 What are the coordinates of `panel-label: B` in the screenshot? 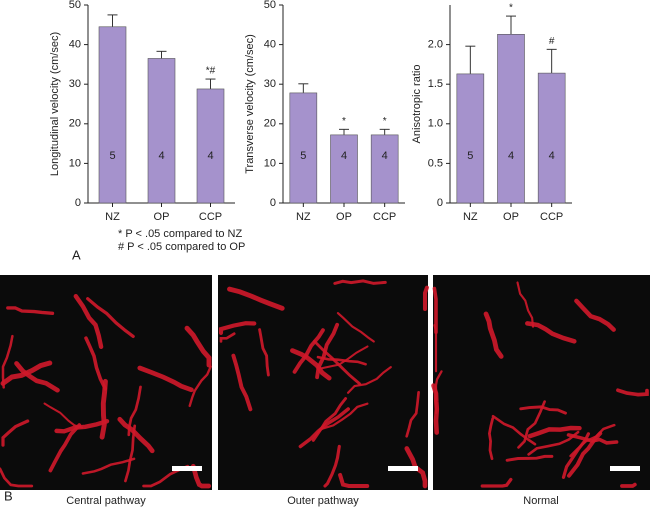 It's located at (8, 495).